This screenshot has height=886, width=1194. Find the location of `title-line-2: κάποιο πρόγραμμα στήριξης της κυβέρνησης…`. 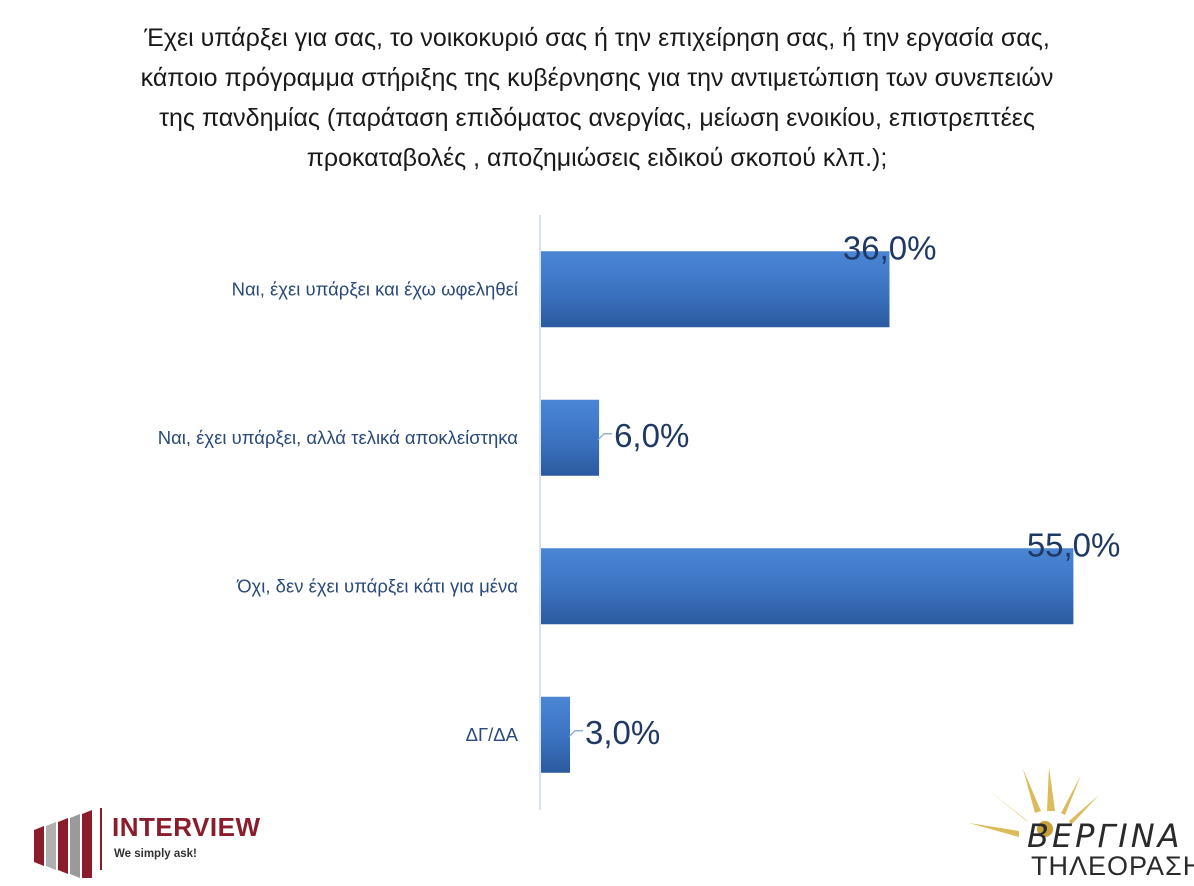

title-line-2: κάποιο πρόγραμμα στήριξης της κυβέρνησης… is located at coordinates (597, 78).